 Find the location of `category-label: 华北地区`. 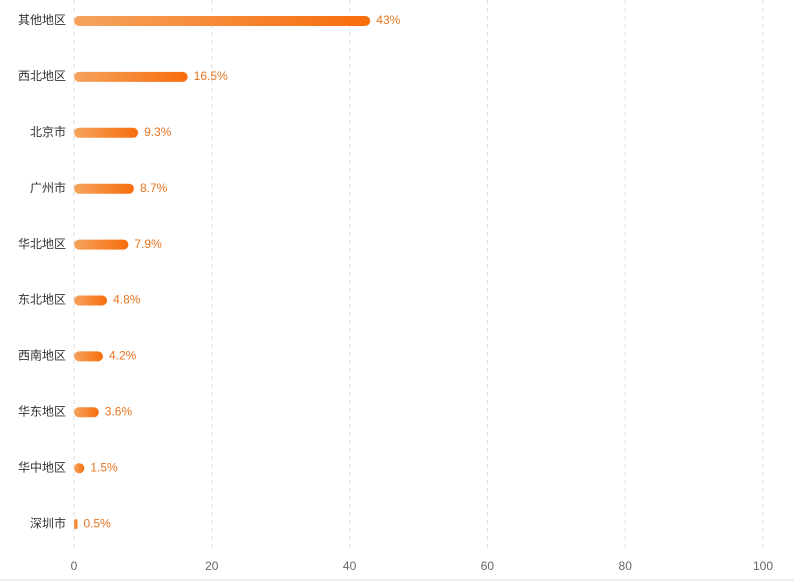

category-label: 华北地区 is located at coordinates (42, 244).